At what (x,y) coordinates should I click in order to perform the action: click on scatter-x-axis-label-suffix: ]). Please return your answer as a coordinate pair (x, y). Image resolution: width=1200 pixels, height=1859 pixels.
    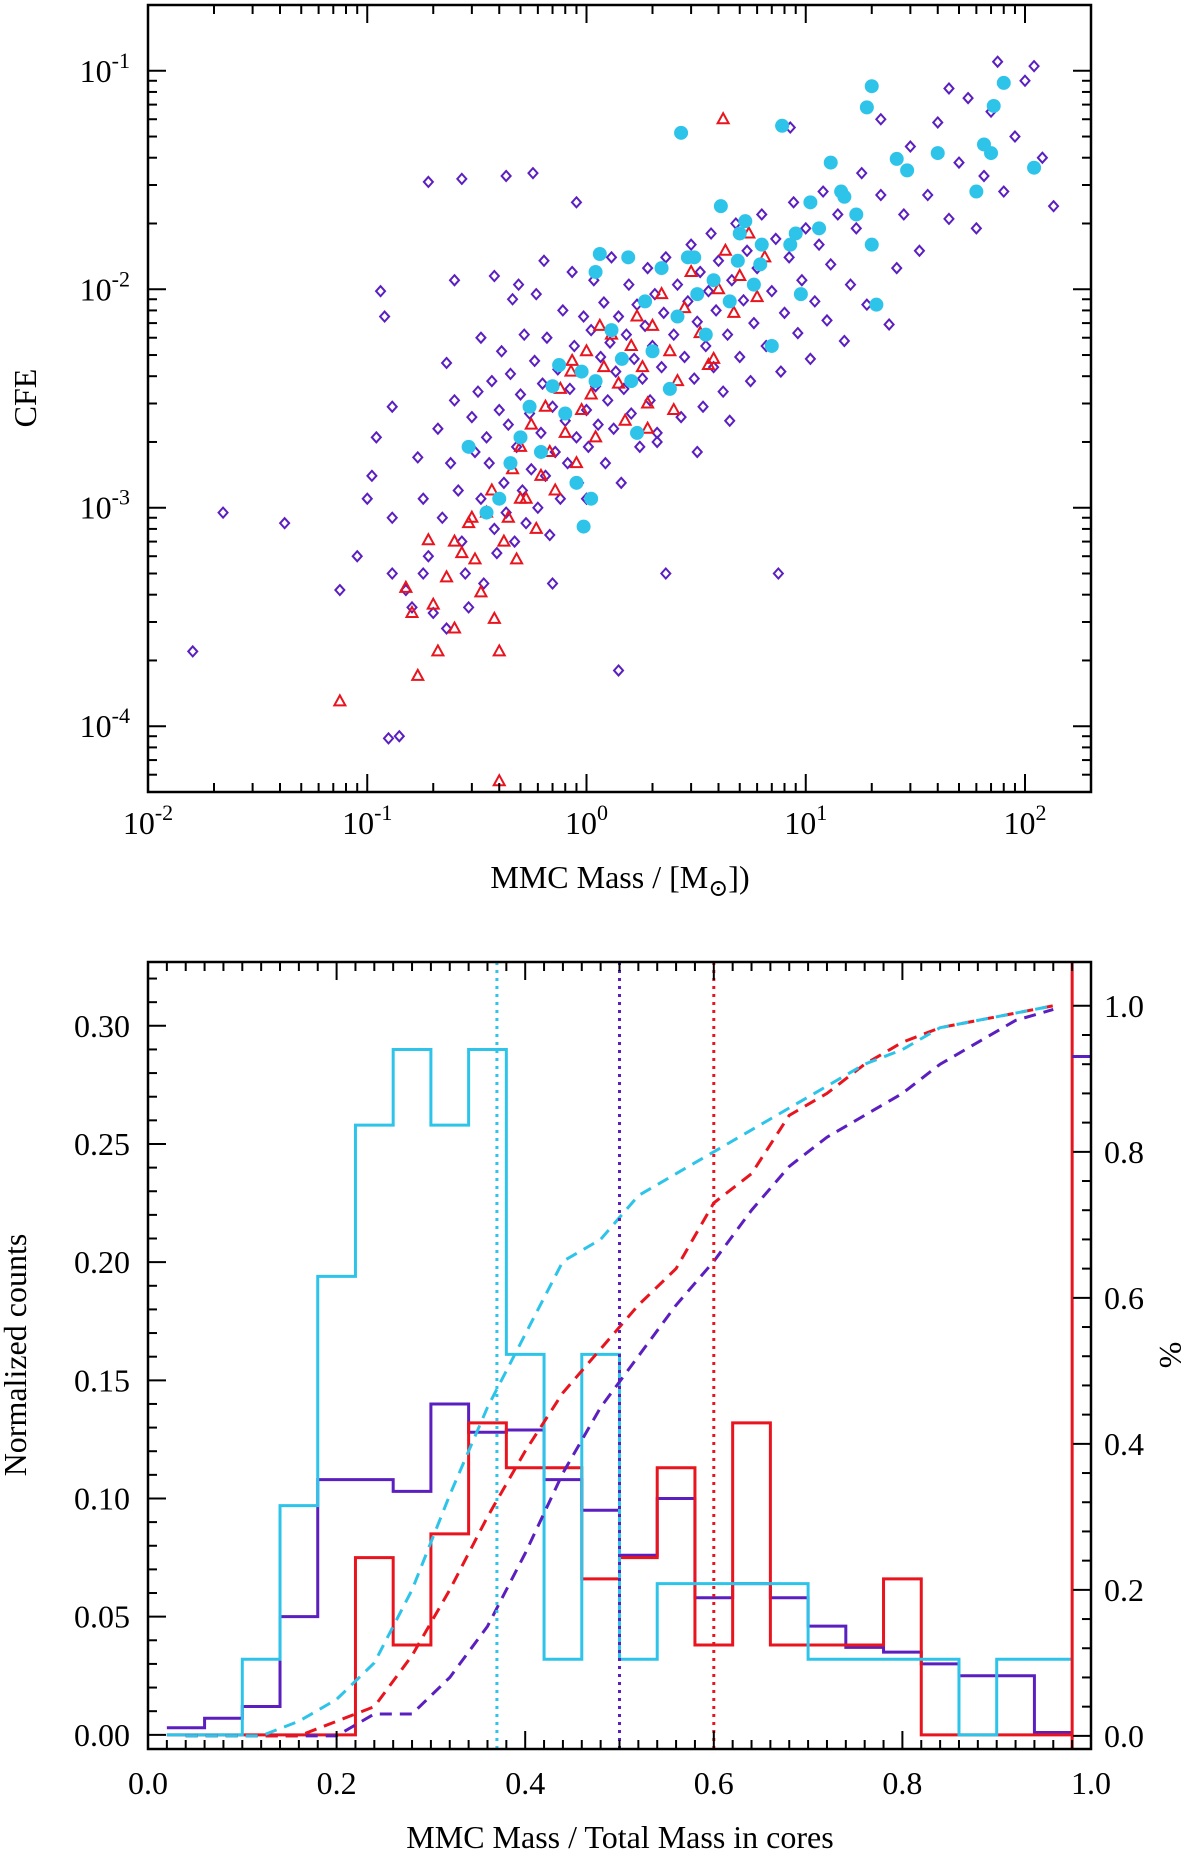
    Looking at the image, I should click on (738, 877).